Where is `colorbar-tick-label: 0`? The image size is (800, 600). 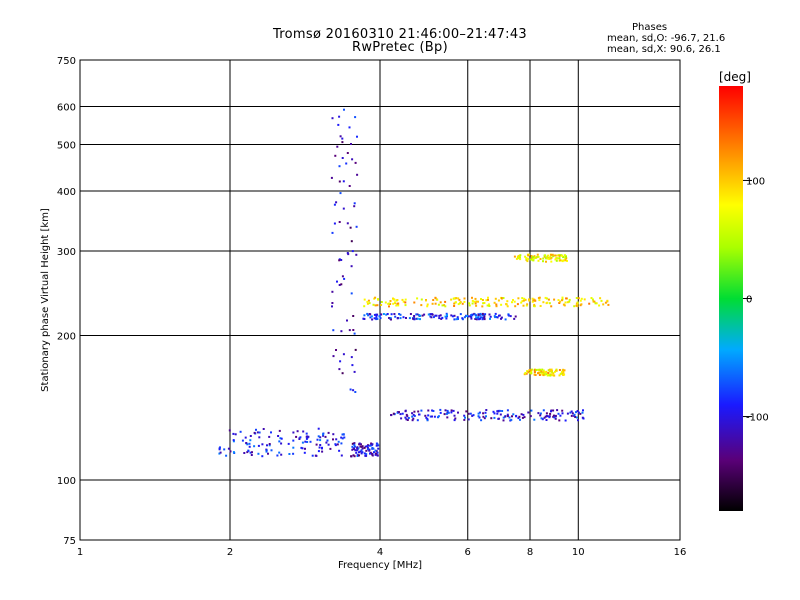
colorbar-tick-label: 0 is located at coordinates (749, 300).